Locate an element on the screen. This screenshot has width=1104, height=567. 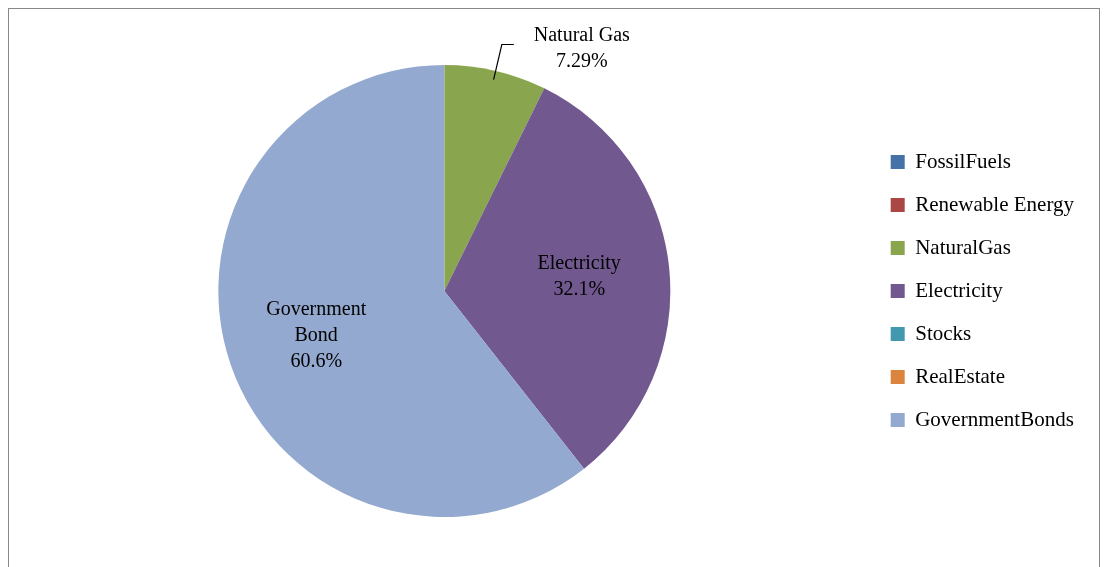
legend-label: NaturalGas is located at coordinates (963, 246).